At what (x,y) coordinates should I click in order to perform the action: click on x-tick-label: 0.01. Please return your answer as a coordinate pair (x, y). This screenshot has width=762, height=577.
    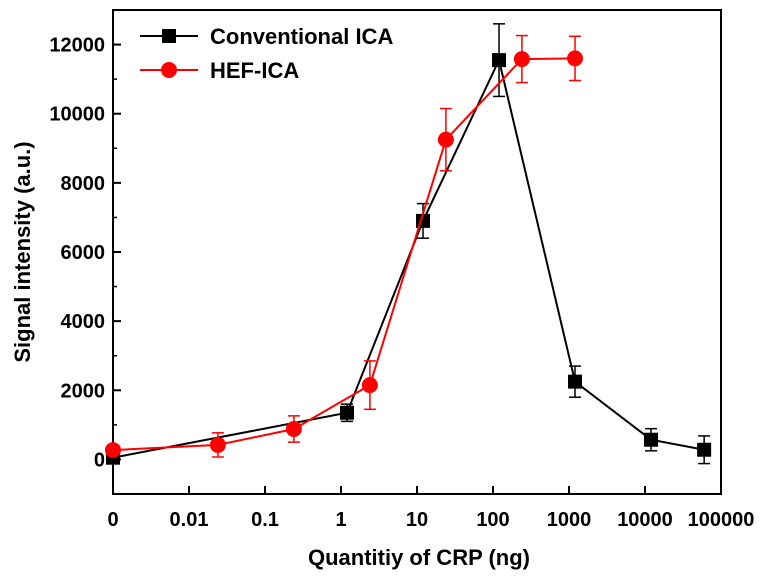
    Looking at the image, I should click on (189, 520).